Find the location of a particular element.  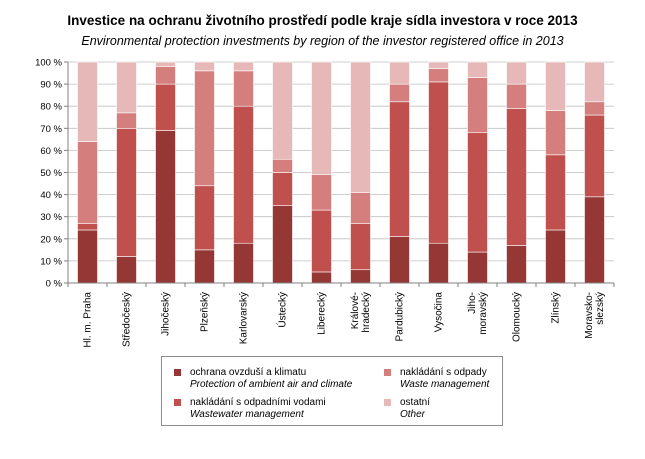

legend-label-other-cz: ostatní is located at coordinates (415, 402).